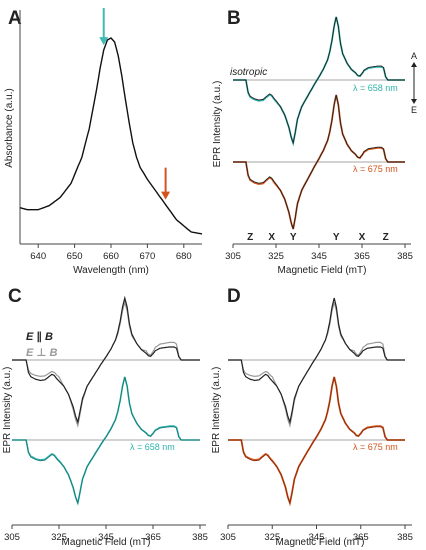 This screenshot has width=426, height=550. Describe the element at coordinates (319, 80) in the screenshot. I see `epr-simulation-658nm` at that location.